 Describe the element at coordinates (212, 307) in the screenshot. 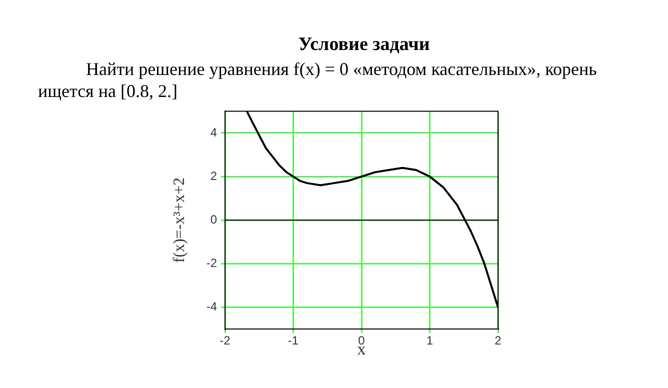

I see `y-tick-label: -4` at that location.